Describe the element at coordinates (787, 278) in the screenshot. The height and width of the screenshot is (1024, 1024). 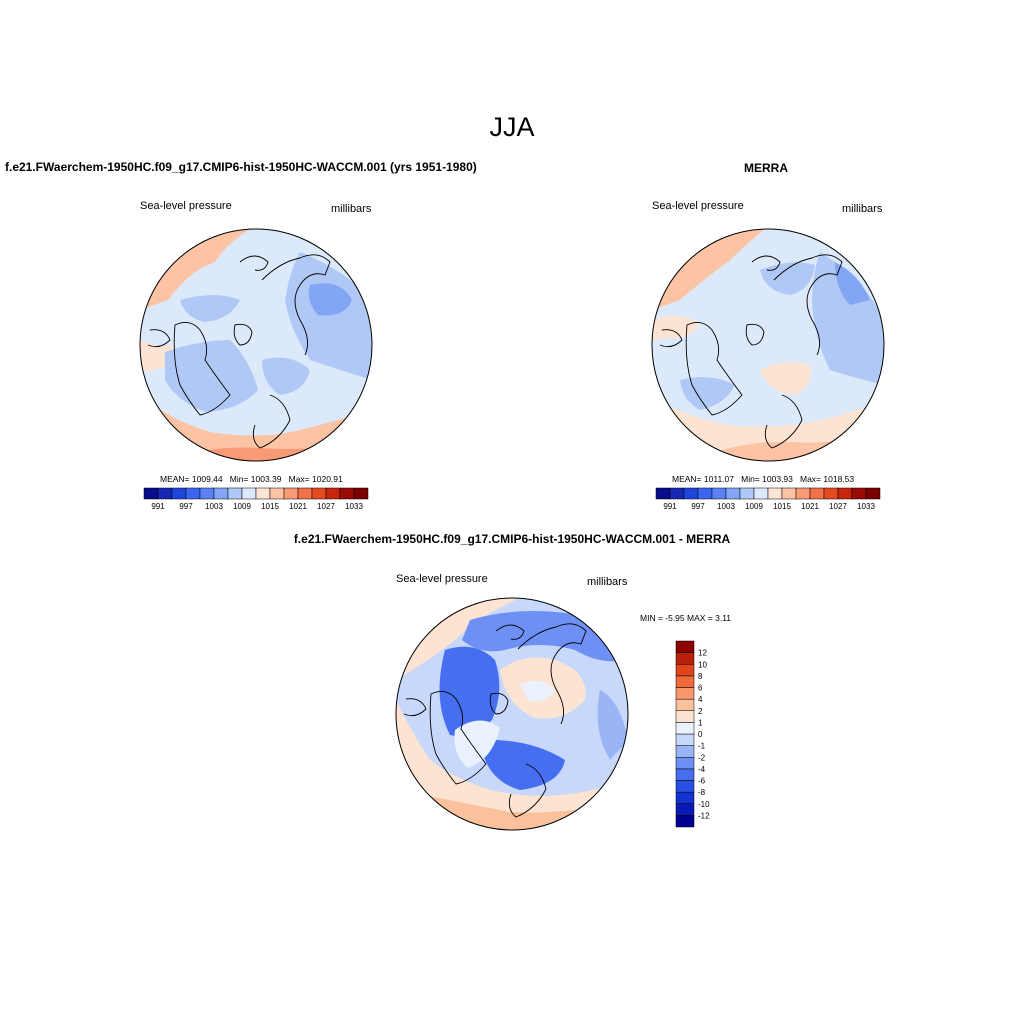
I see `obs-low-pressure-north` at that location.